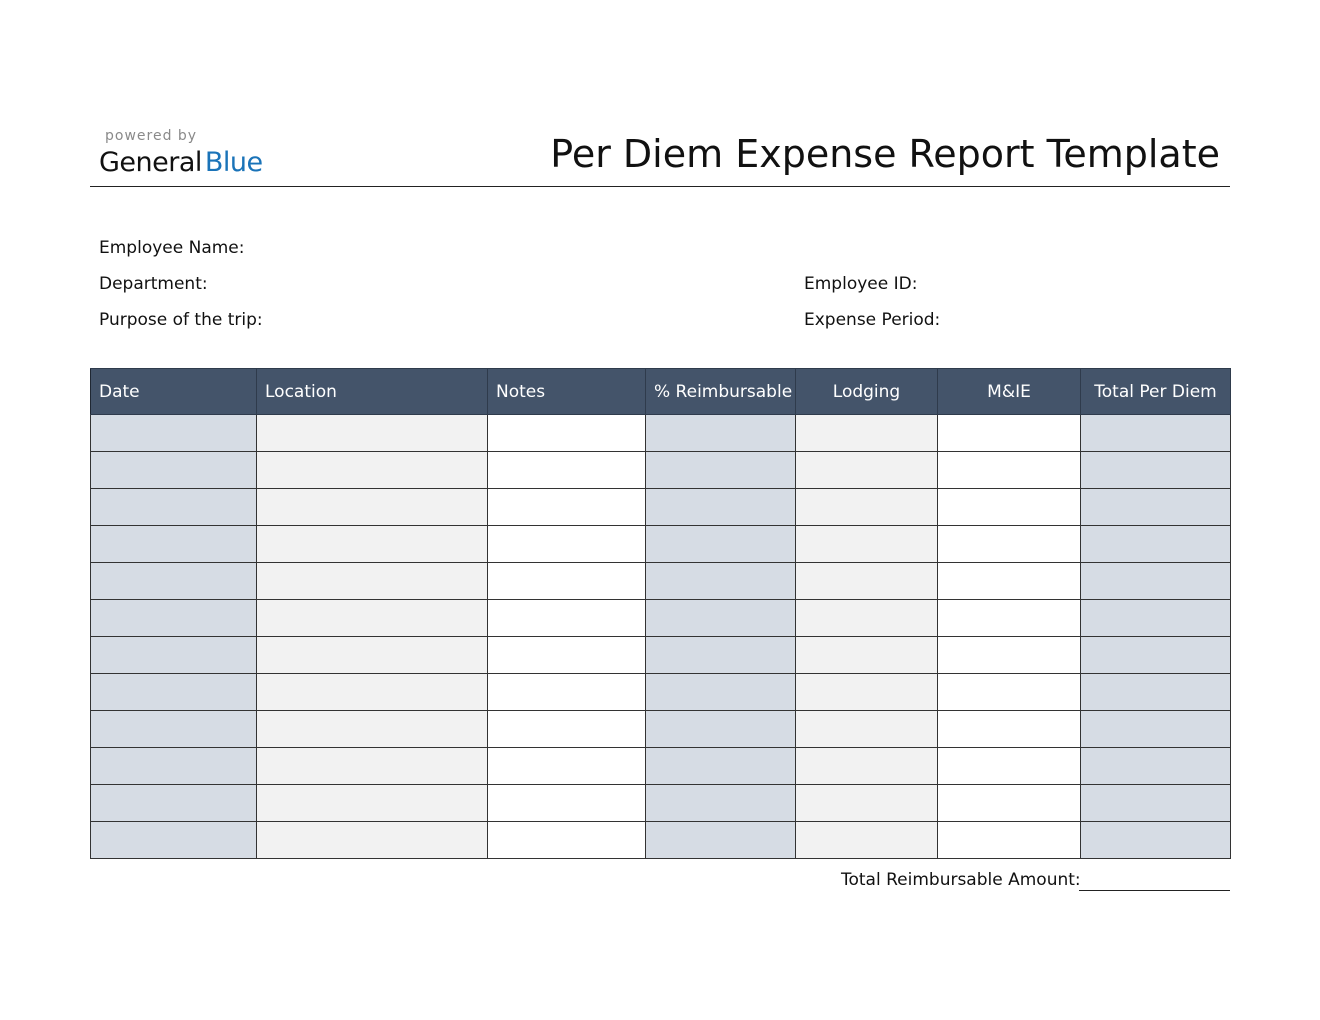 The image size is (1320, 1020). I want to click on col-total-per-diem: Total Per Diem, so click(1155, 391).